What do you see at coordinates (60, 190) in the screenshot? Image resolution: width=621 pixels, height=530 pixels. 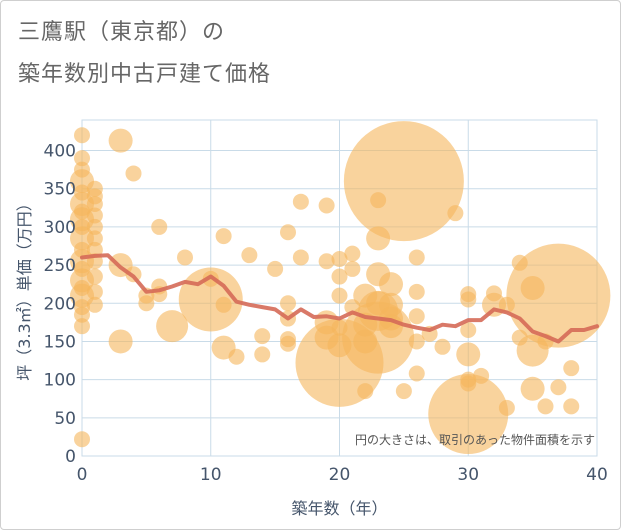 I see `y-tick-label: 350` at bounding box center [60, 190].